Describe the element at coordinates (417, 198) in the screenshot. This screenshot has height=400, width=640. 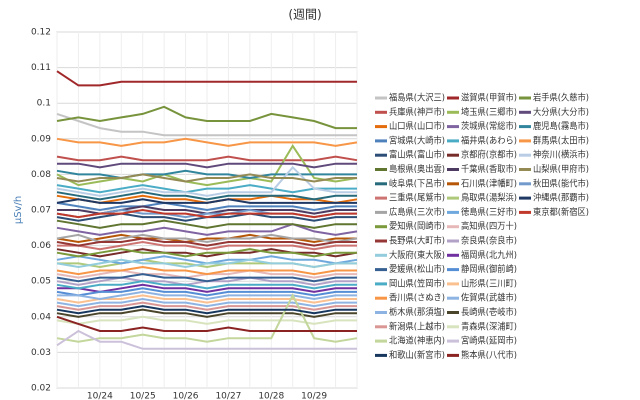
I see `legend-label: 三重県(尾鷲市)` at that location.